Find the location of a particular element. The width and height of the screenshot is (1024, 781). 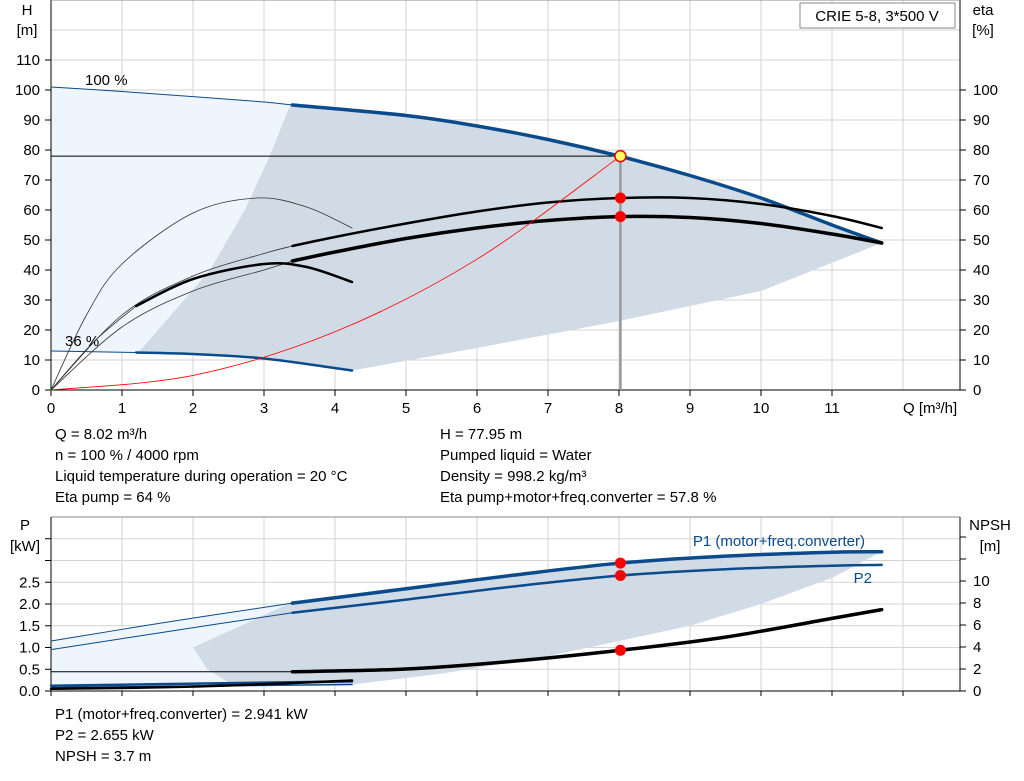

p-tick-label: 1.0 is located at coordinates (29, 648).